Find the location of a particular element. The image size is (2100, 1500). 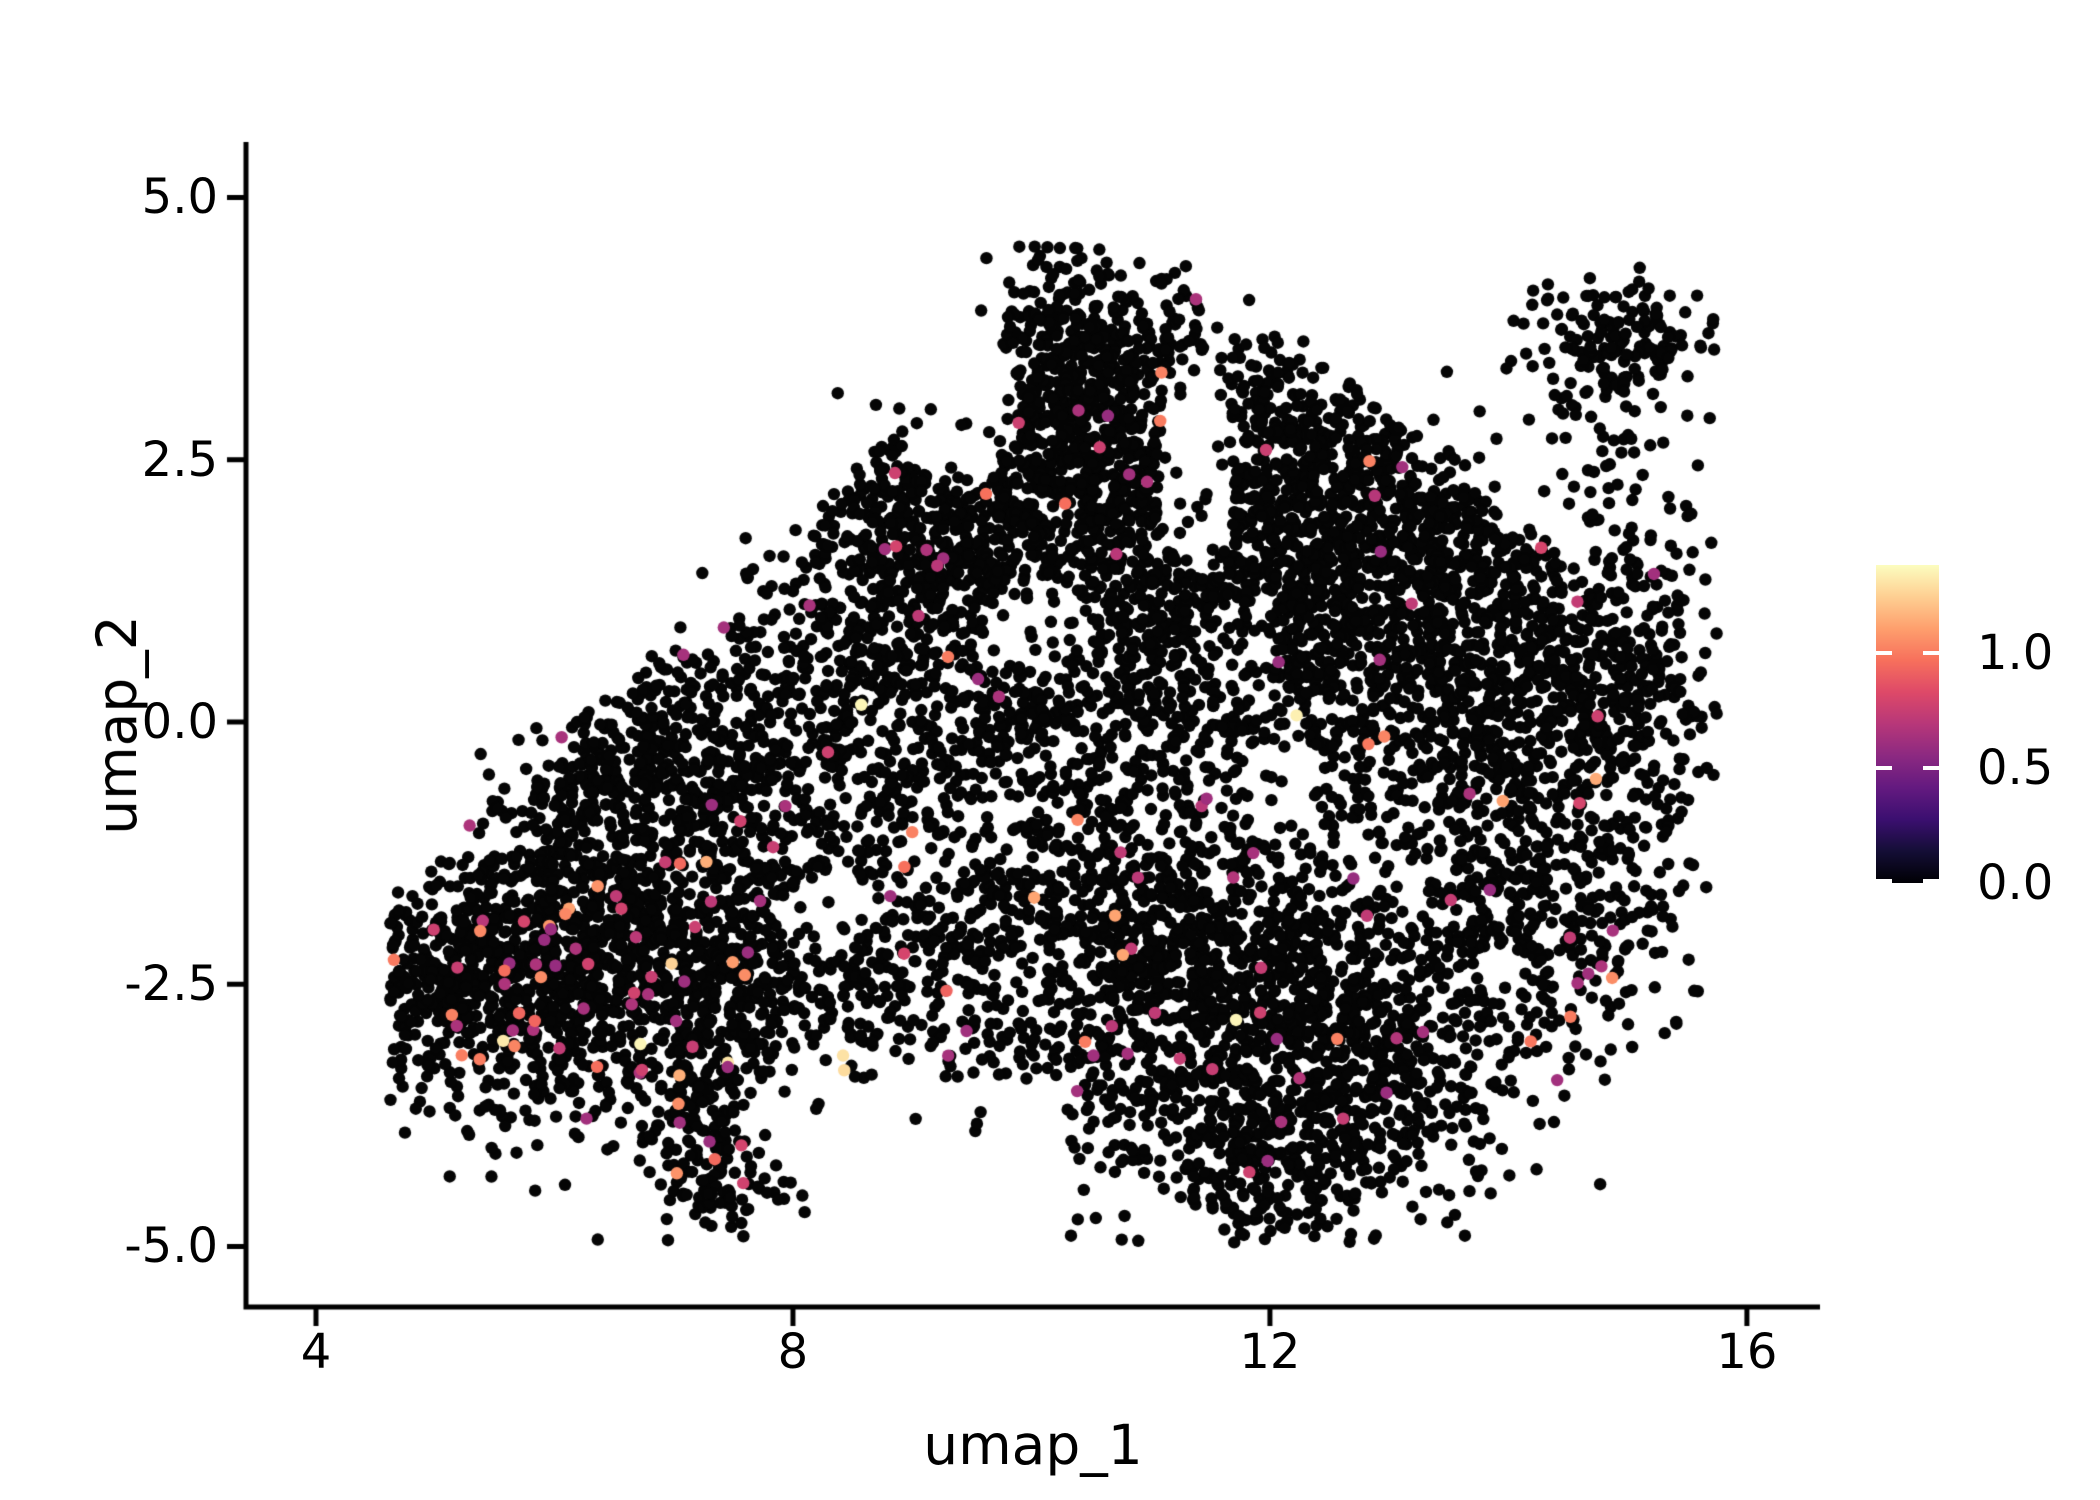

colorbar-tick-label: 1.0 is located at coordinates (2015, 652).